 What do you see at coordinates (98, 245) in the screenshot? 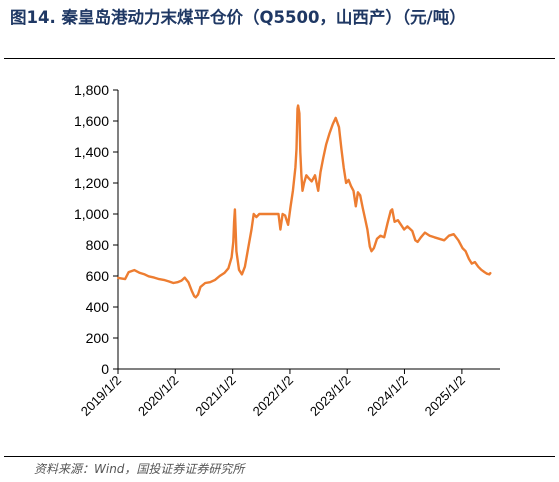
I see `y-tick-label: 800` at bounding box center [98, 245].